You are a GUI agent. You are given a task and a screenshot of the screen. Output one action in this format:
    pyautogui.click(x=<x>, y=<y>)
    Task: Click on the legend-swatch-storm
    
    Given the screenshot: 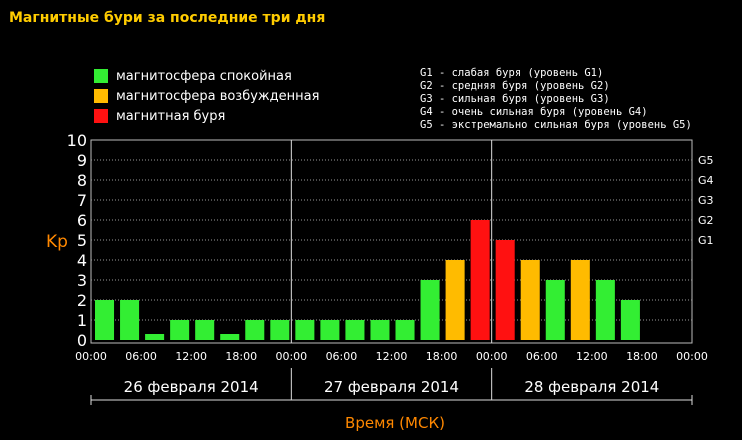 What is the action you would take?
    pyautogui.click(x=101, y=116)
    